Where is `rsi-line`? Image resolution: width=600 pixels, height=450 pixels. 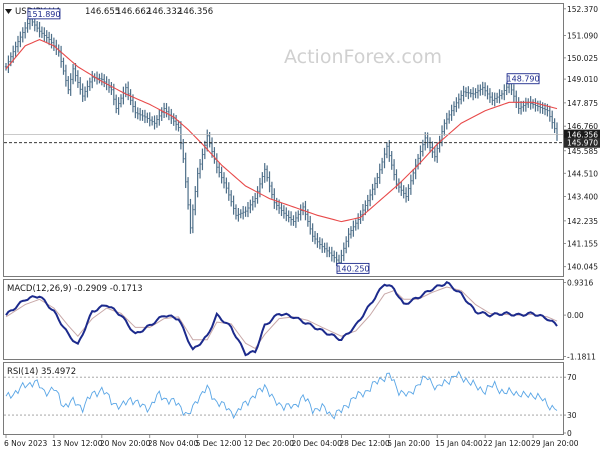
rsi-line is located at coordinates (281, 395).